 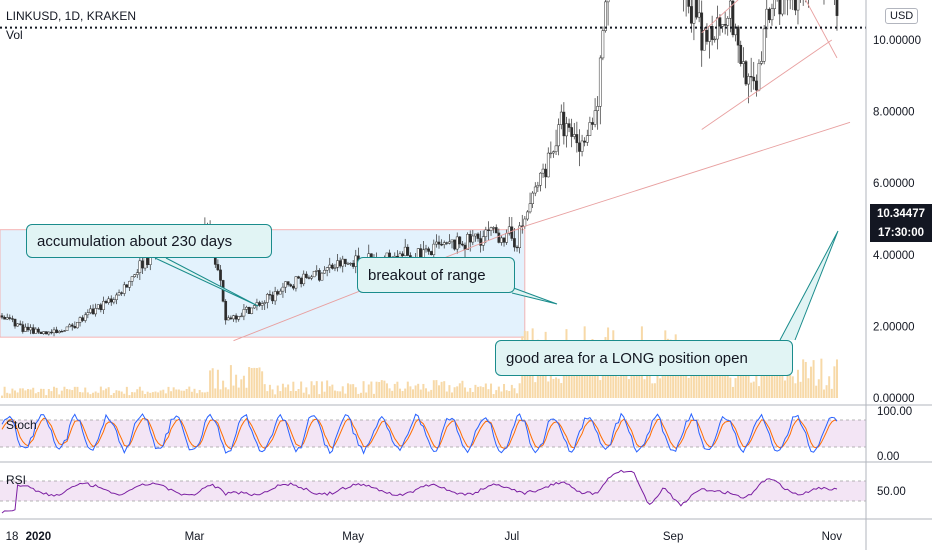 I want to click on stoch-label: Stoch, so click(x=21, y=425).